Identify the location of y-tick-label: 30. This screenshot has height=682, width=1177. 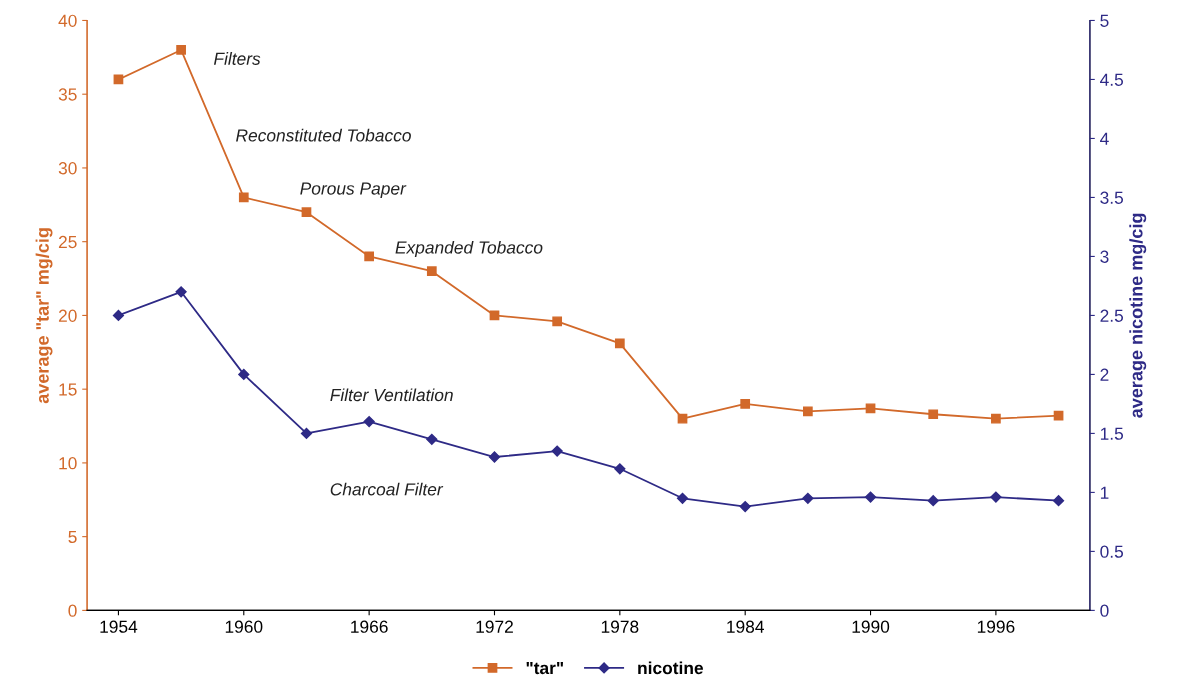
(67, 168).